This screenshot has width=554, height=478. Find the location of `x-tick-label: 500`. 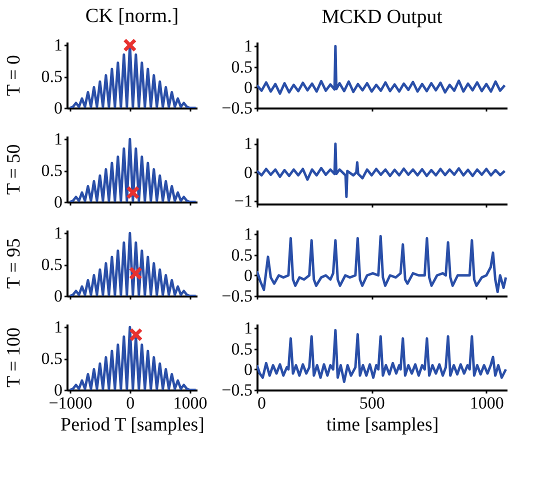

x-tick-label: 500 is located at coordinates (372, 403).